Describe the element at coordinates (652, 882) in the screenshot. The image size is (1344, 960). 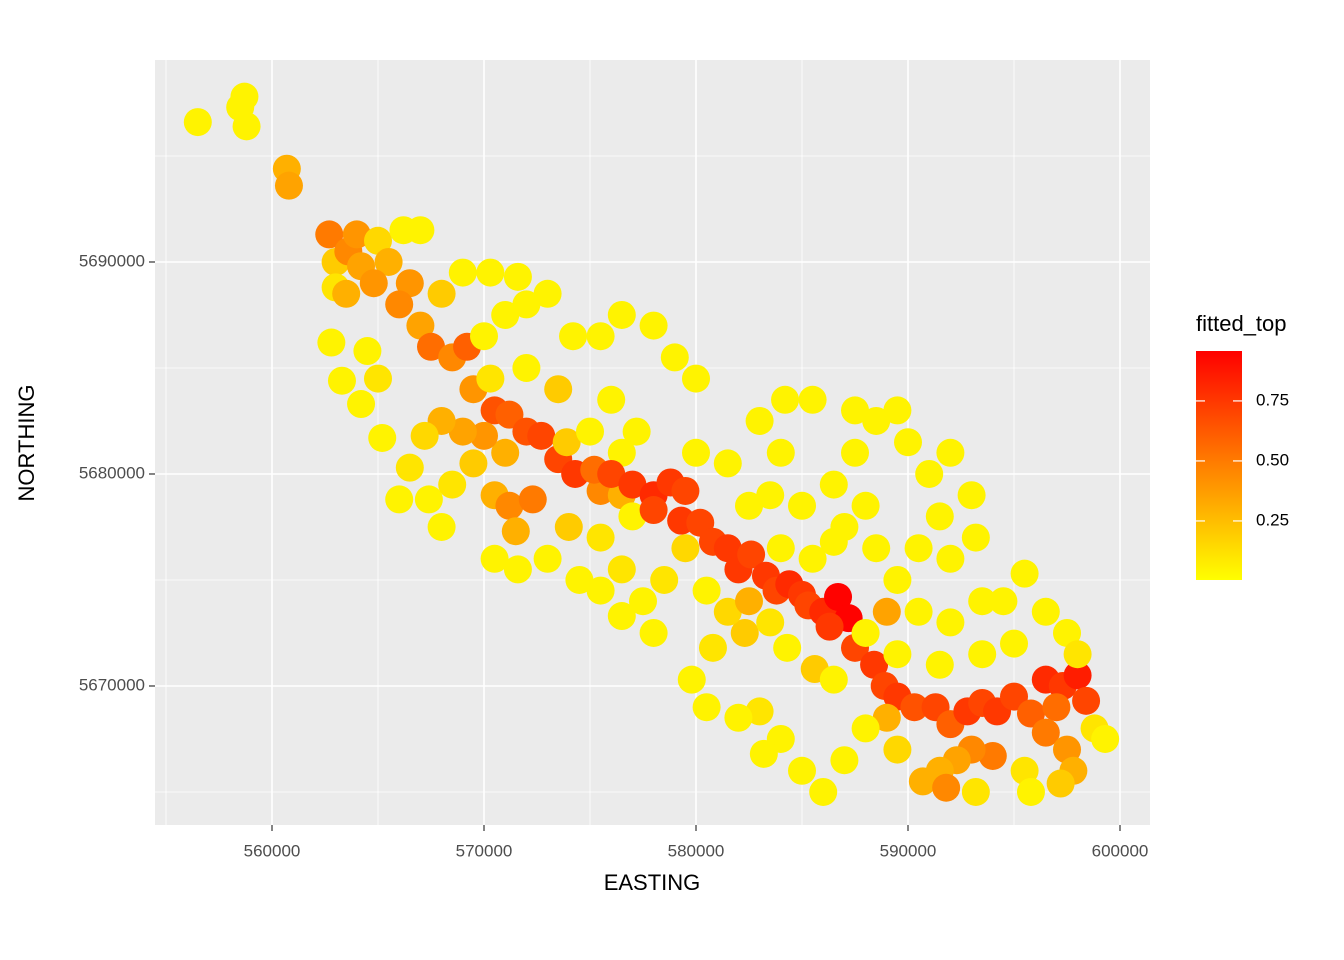
I see `x-axis-title: EASTING` at that location.